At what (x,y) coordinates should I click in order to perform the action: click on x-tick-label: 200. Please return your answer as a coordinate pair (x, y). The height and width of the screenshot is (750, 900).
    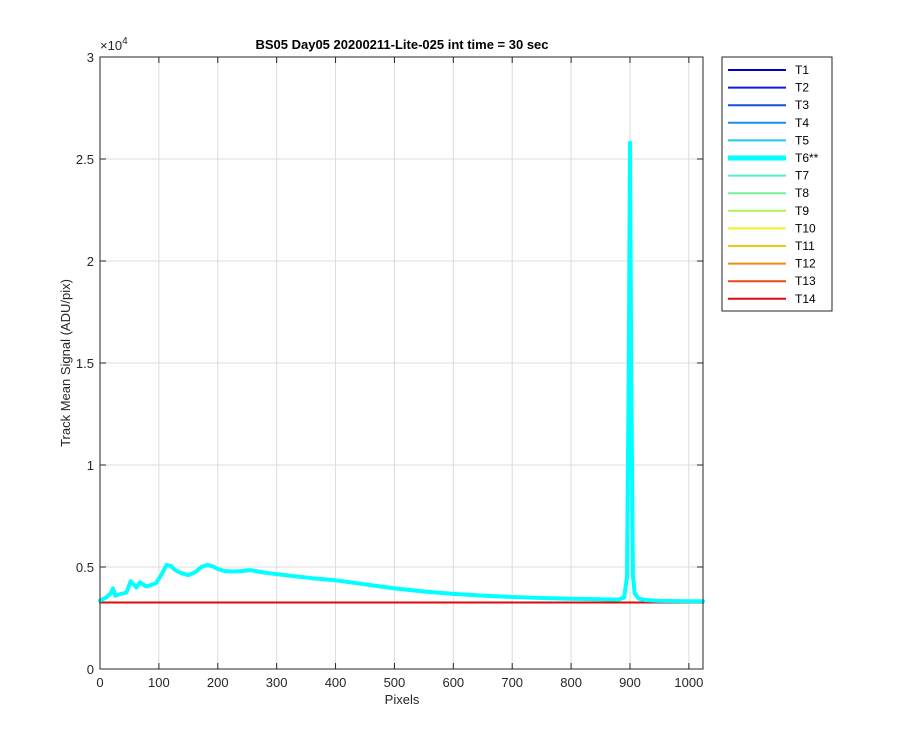
    Looking at the image, I should click on (218, 682).